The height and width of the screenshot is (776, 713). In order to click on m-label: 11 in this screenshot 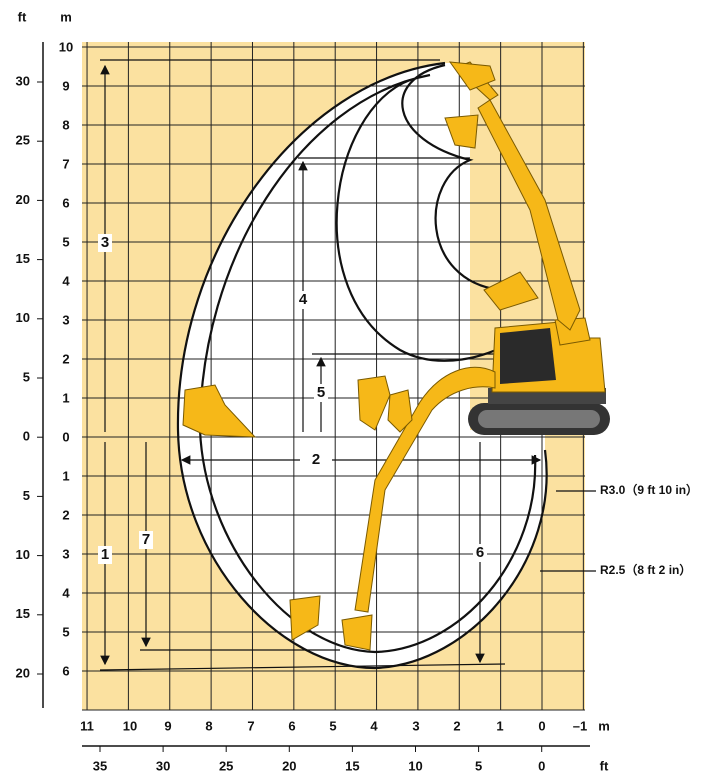, I will do `click(87, 725)`.